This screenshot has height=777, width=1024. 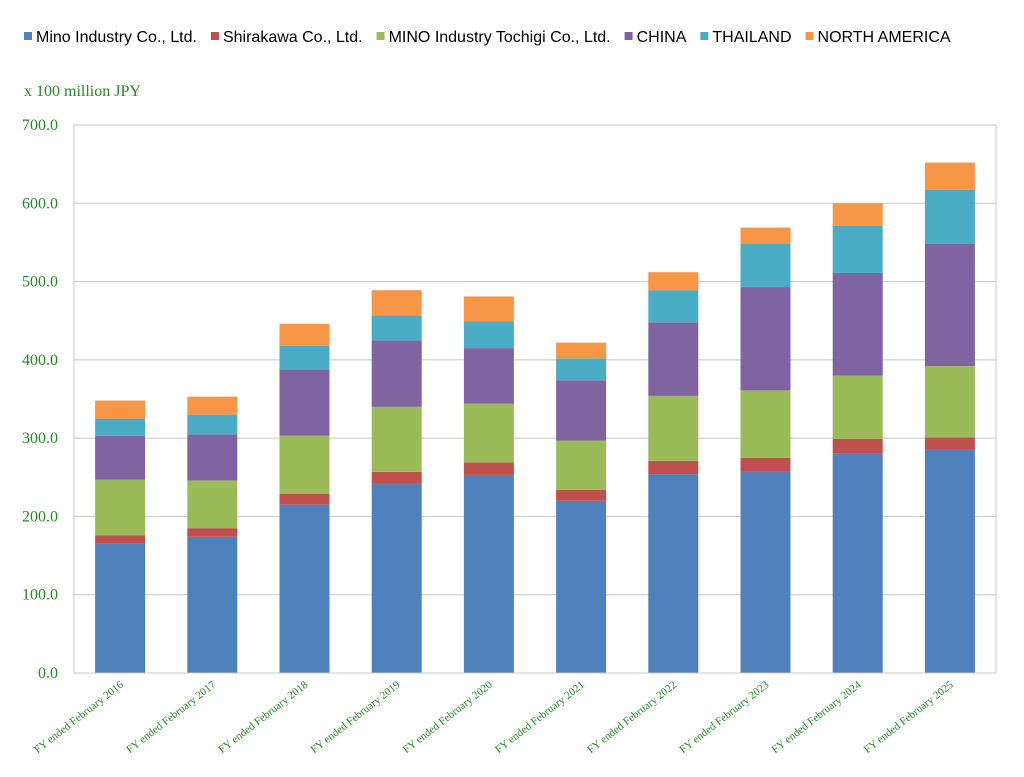 I want to click on x-tick-label: FY ended February 2017, so click(x=171, y=717).